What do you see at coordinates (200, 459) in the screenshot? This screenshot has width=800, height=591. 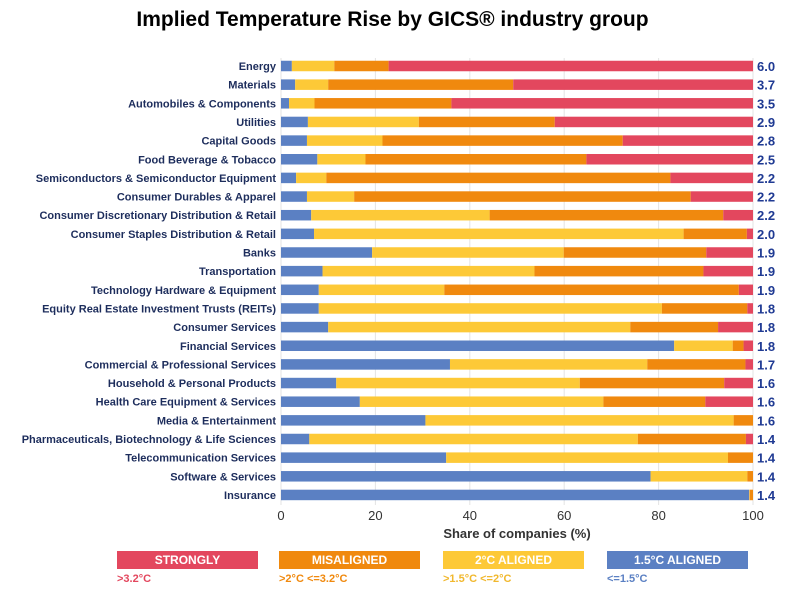 I see `category-label: Telecommunication Services` at bounding box center [200, 459].